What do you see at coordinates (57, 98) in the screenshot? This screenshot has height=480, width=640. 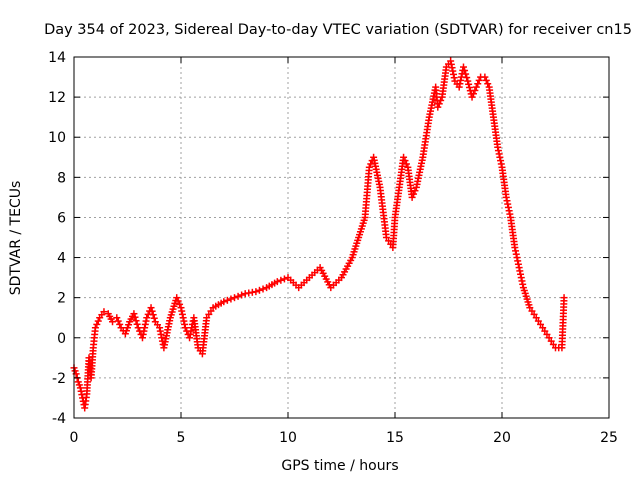 I see `y-tick-label: 12` at bounding box center [57, 98].